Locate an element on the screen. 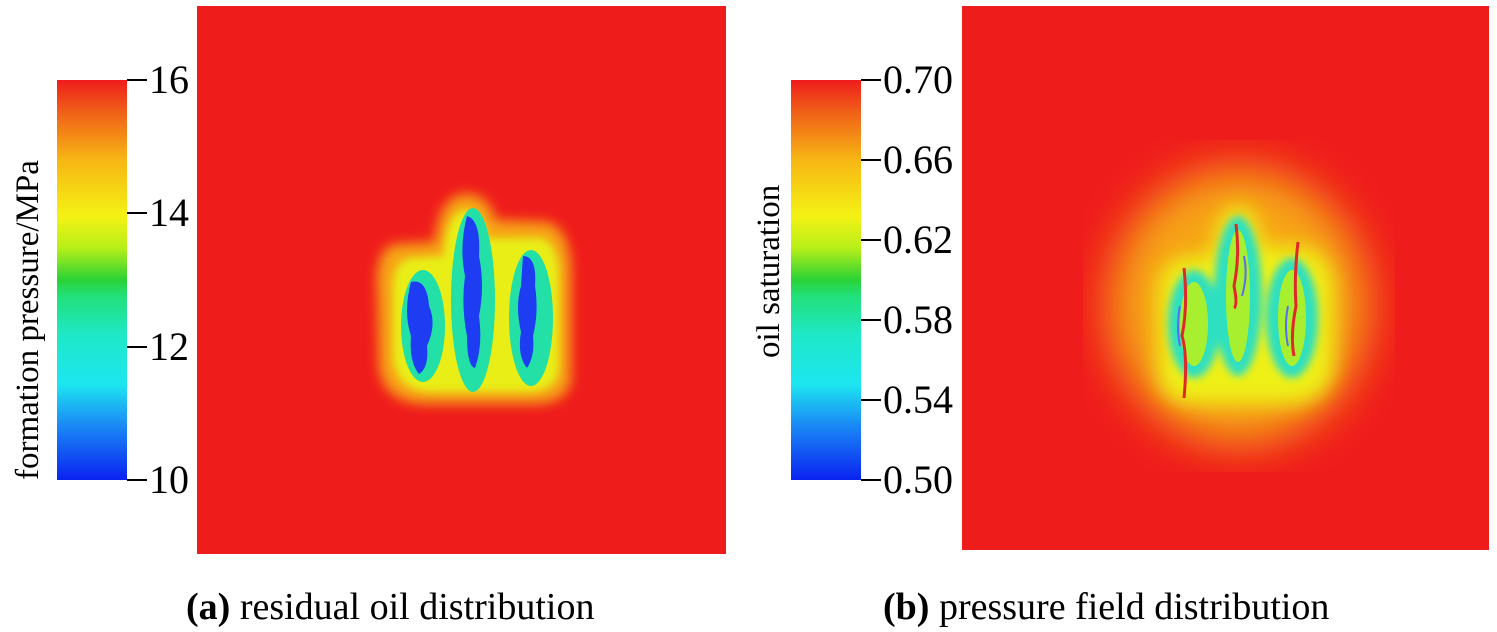  caption-text-b: pressure field distribution is located at coordinates (1134, 607).